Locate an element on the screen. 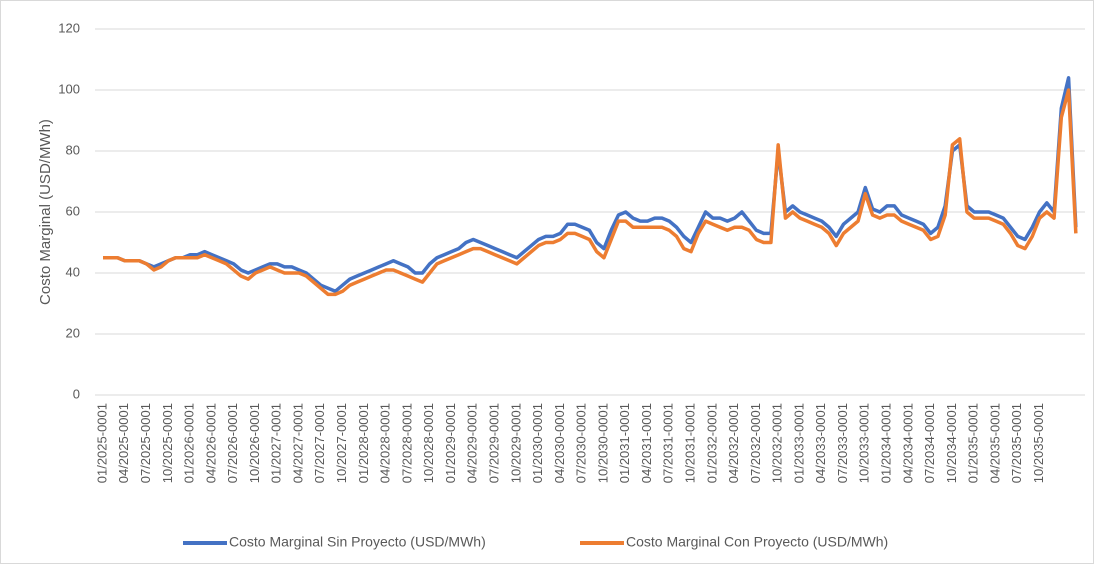 This screenshot has width=1094, height=564. x-tick-label: 07/2029-0001 is located at coordinates (493, 443).